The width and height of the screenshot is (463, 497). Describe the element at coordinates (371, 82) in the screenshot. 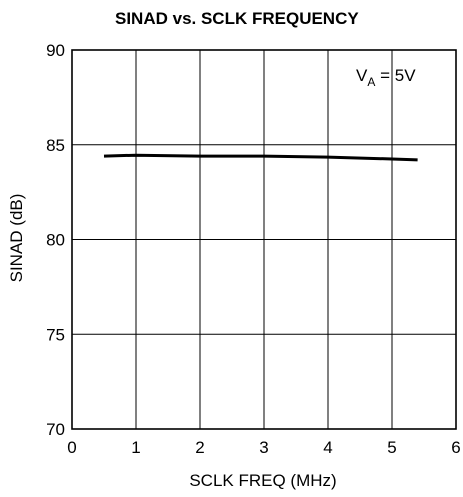

I see `annotation-subscript: A` at that location.